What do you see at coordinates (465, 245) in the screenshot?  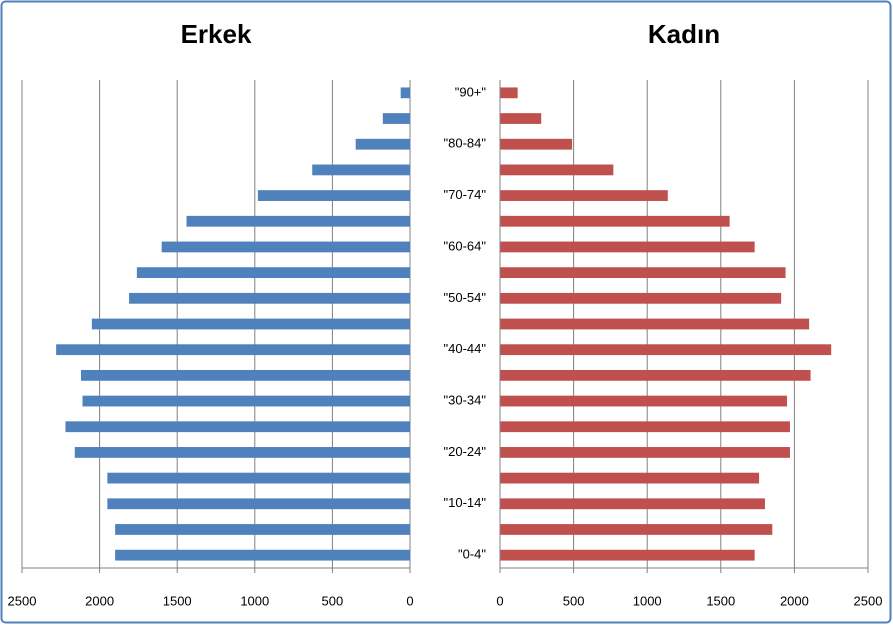 I see `y-tick-label: "60-64"` at bounding box center [465, 245].